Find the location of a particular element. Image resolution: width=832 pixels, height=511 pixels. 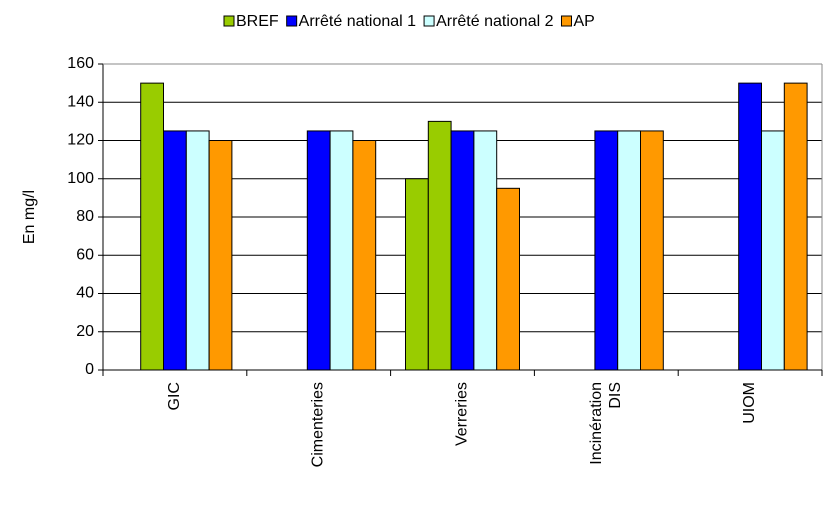

y-tick-label: 120 is located at coordinates (80, 140).